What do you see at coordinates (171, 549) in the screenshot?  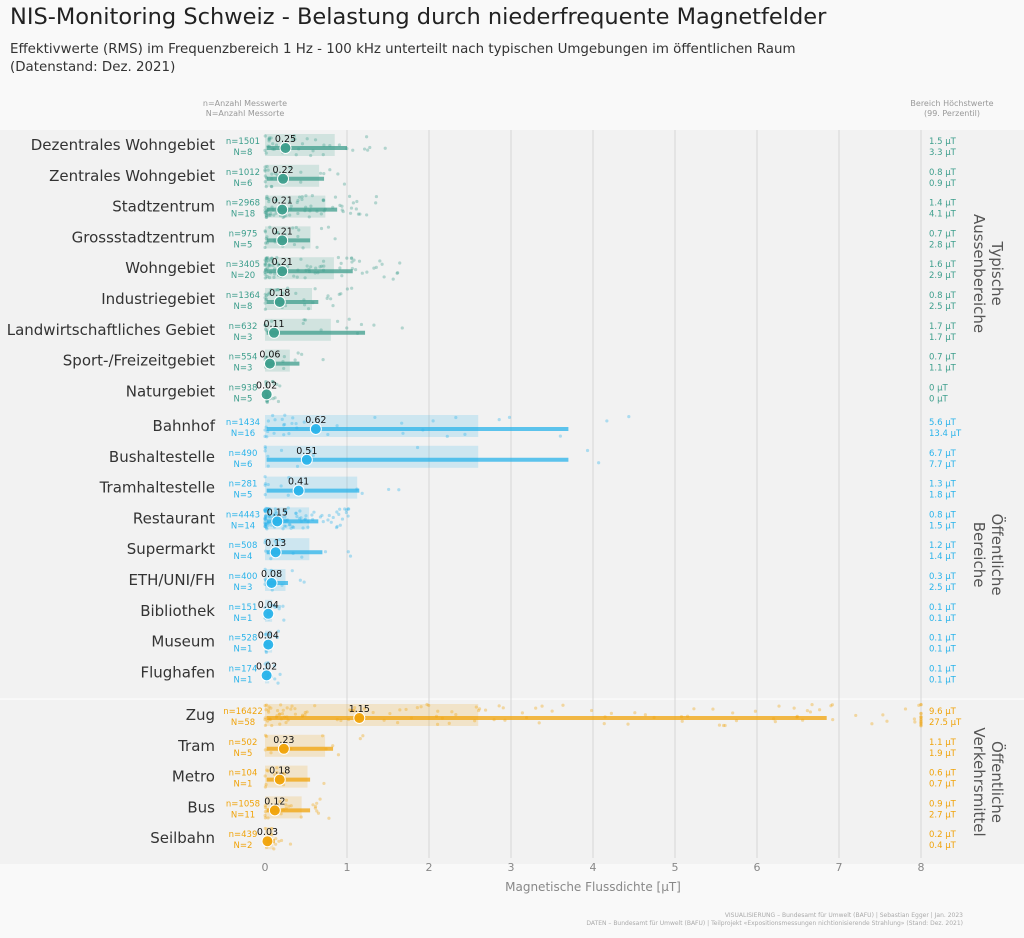 I see `row-label: Supermarkt` at bounding box center [171, 549].